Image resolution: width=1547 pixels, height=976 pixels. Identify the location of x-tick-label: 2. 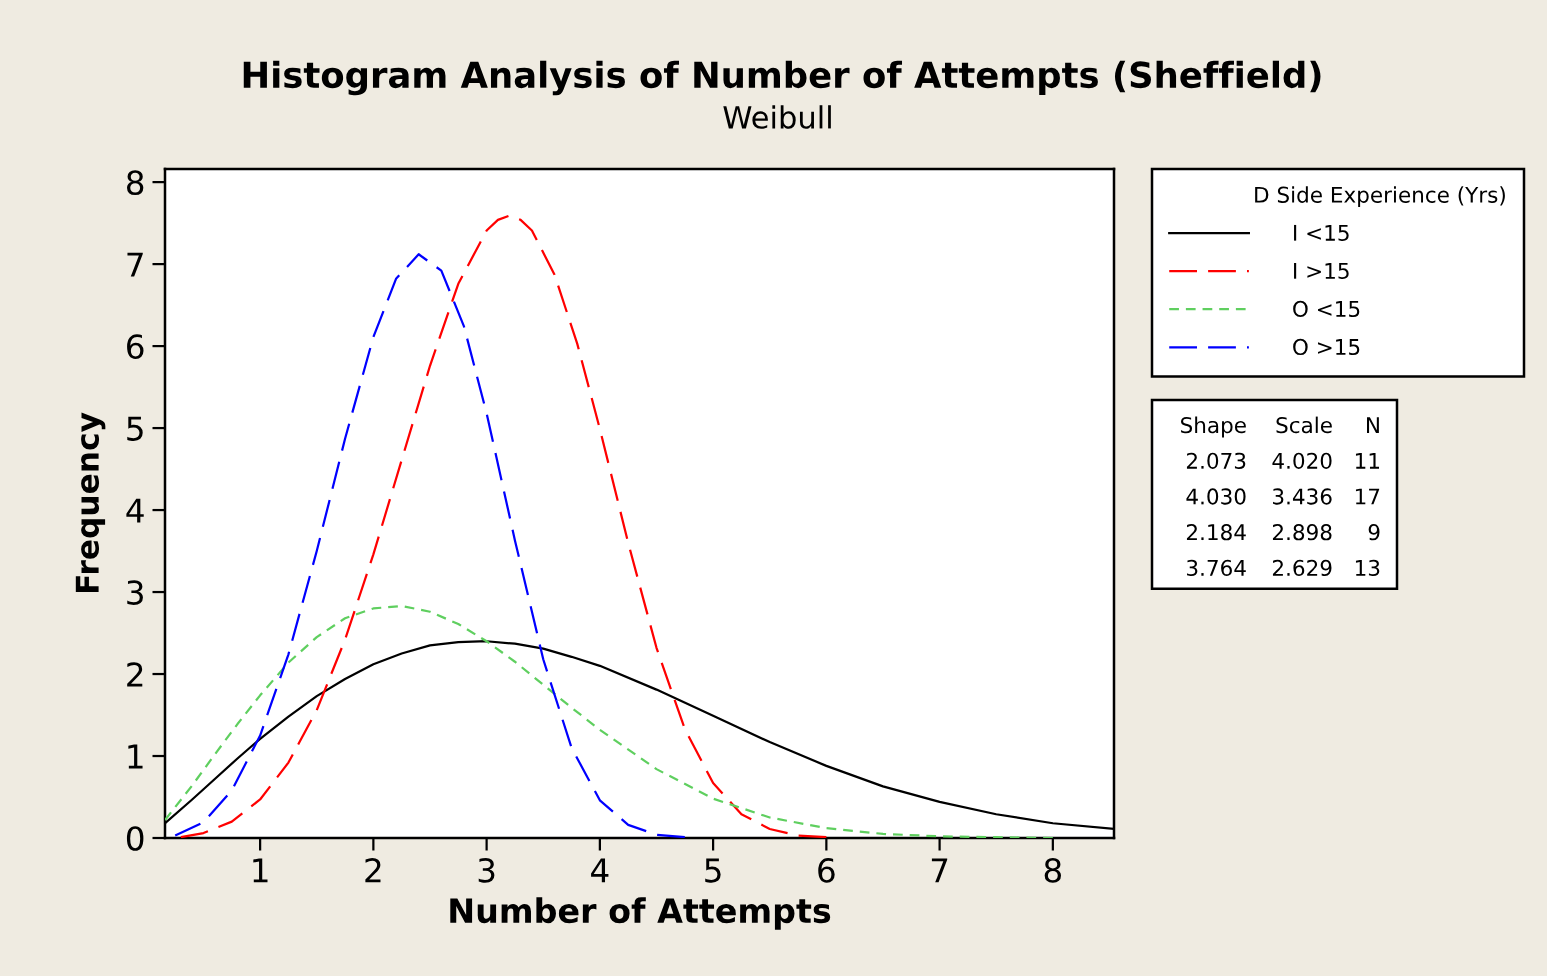
(373, 870).